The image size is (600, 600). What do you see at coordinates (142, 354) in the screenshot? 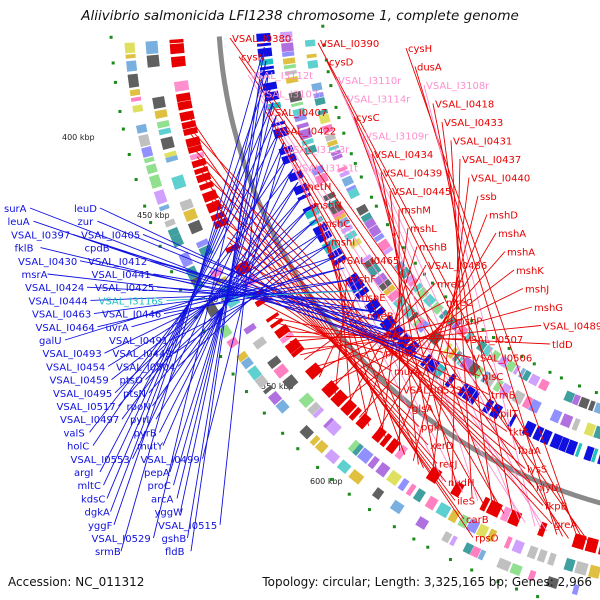
I see `reverse-gene-label: VSAL_I0449` at bounding box center [142, 354].